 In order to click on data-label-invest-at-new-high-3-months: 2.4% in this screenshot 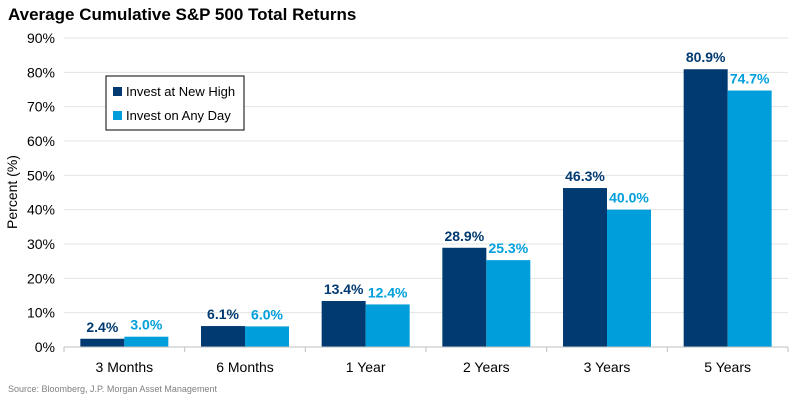, I will do `click(102, 327)`.